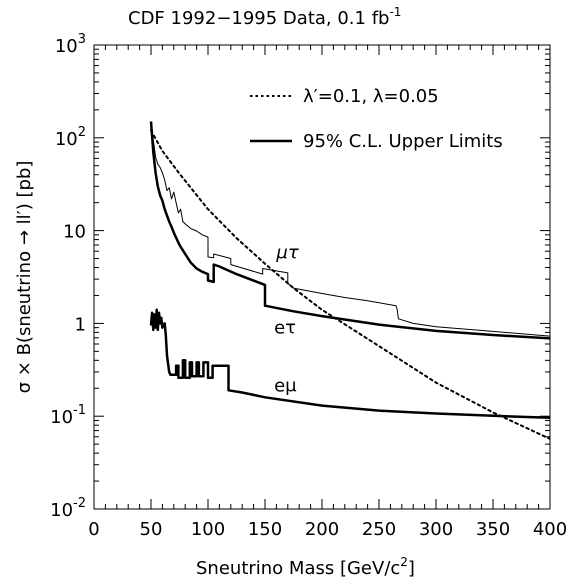 This screenshot has width=571, height=582. Describe the element at coordinates (379, 529) in the screenshot. I see `x-tick-label: 250` at that location.